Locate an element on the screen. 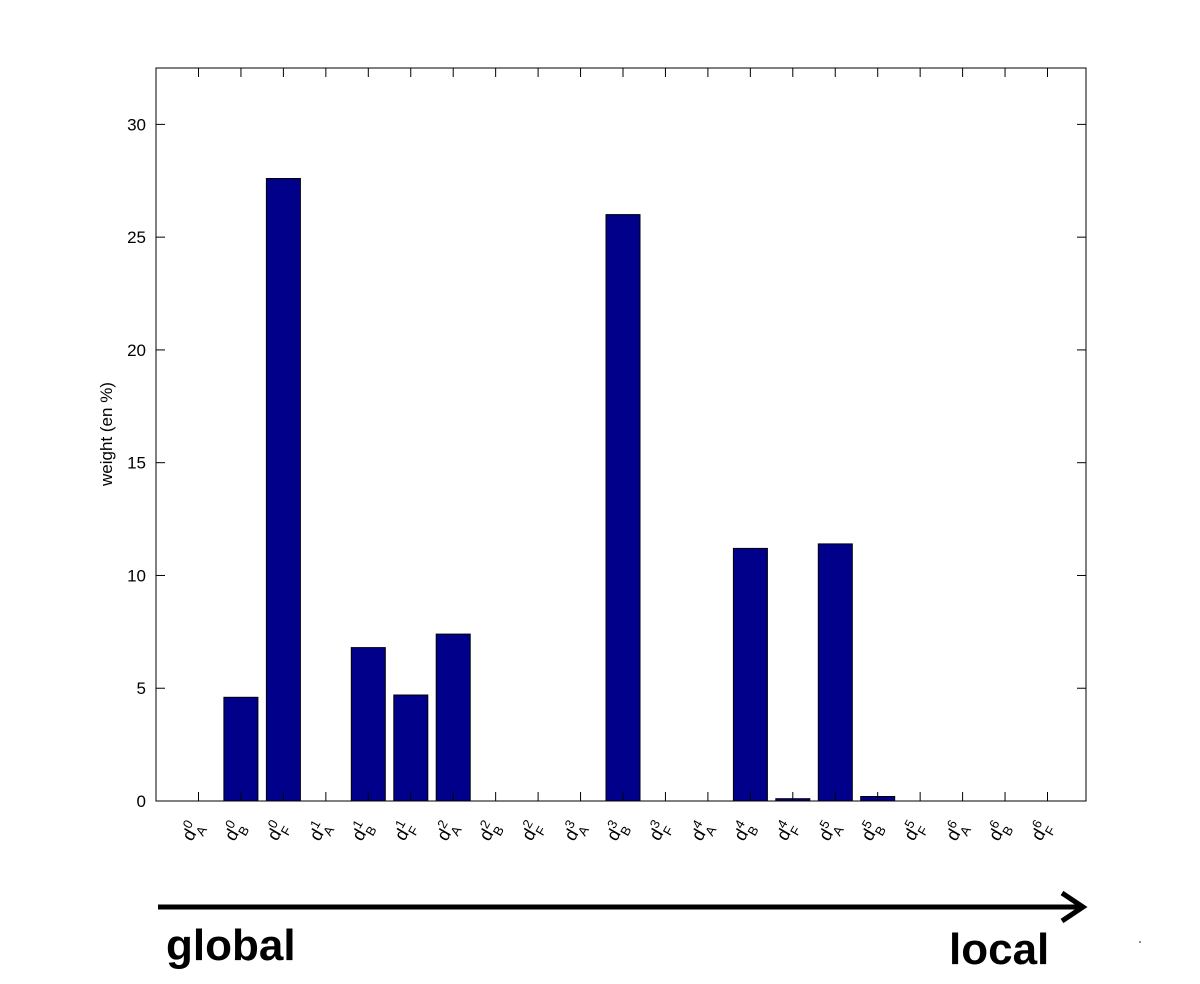 This screenshot has width=1200, height=984. svg-text: d1B is located at coordinates (361, 831).